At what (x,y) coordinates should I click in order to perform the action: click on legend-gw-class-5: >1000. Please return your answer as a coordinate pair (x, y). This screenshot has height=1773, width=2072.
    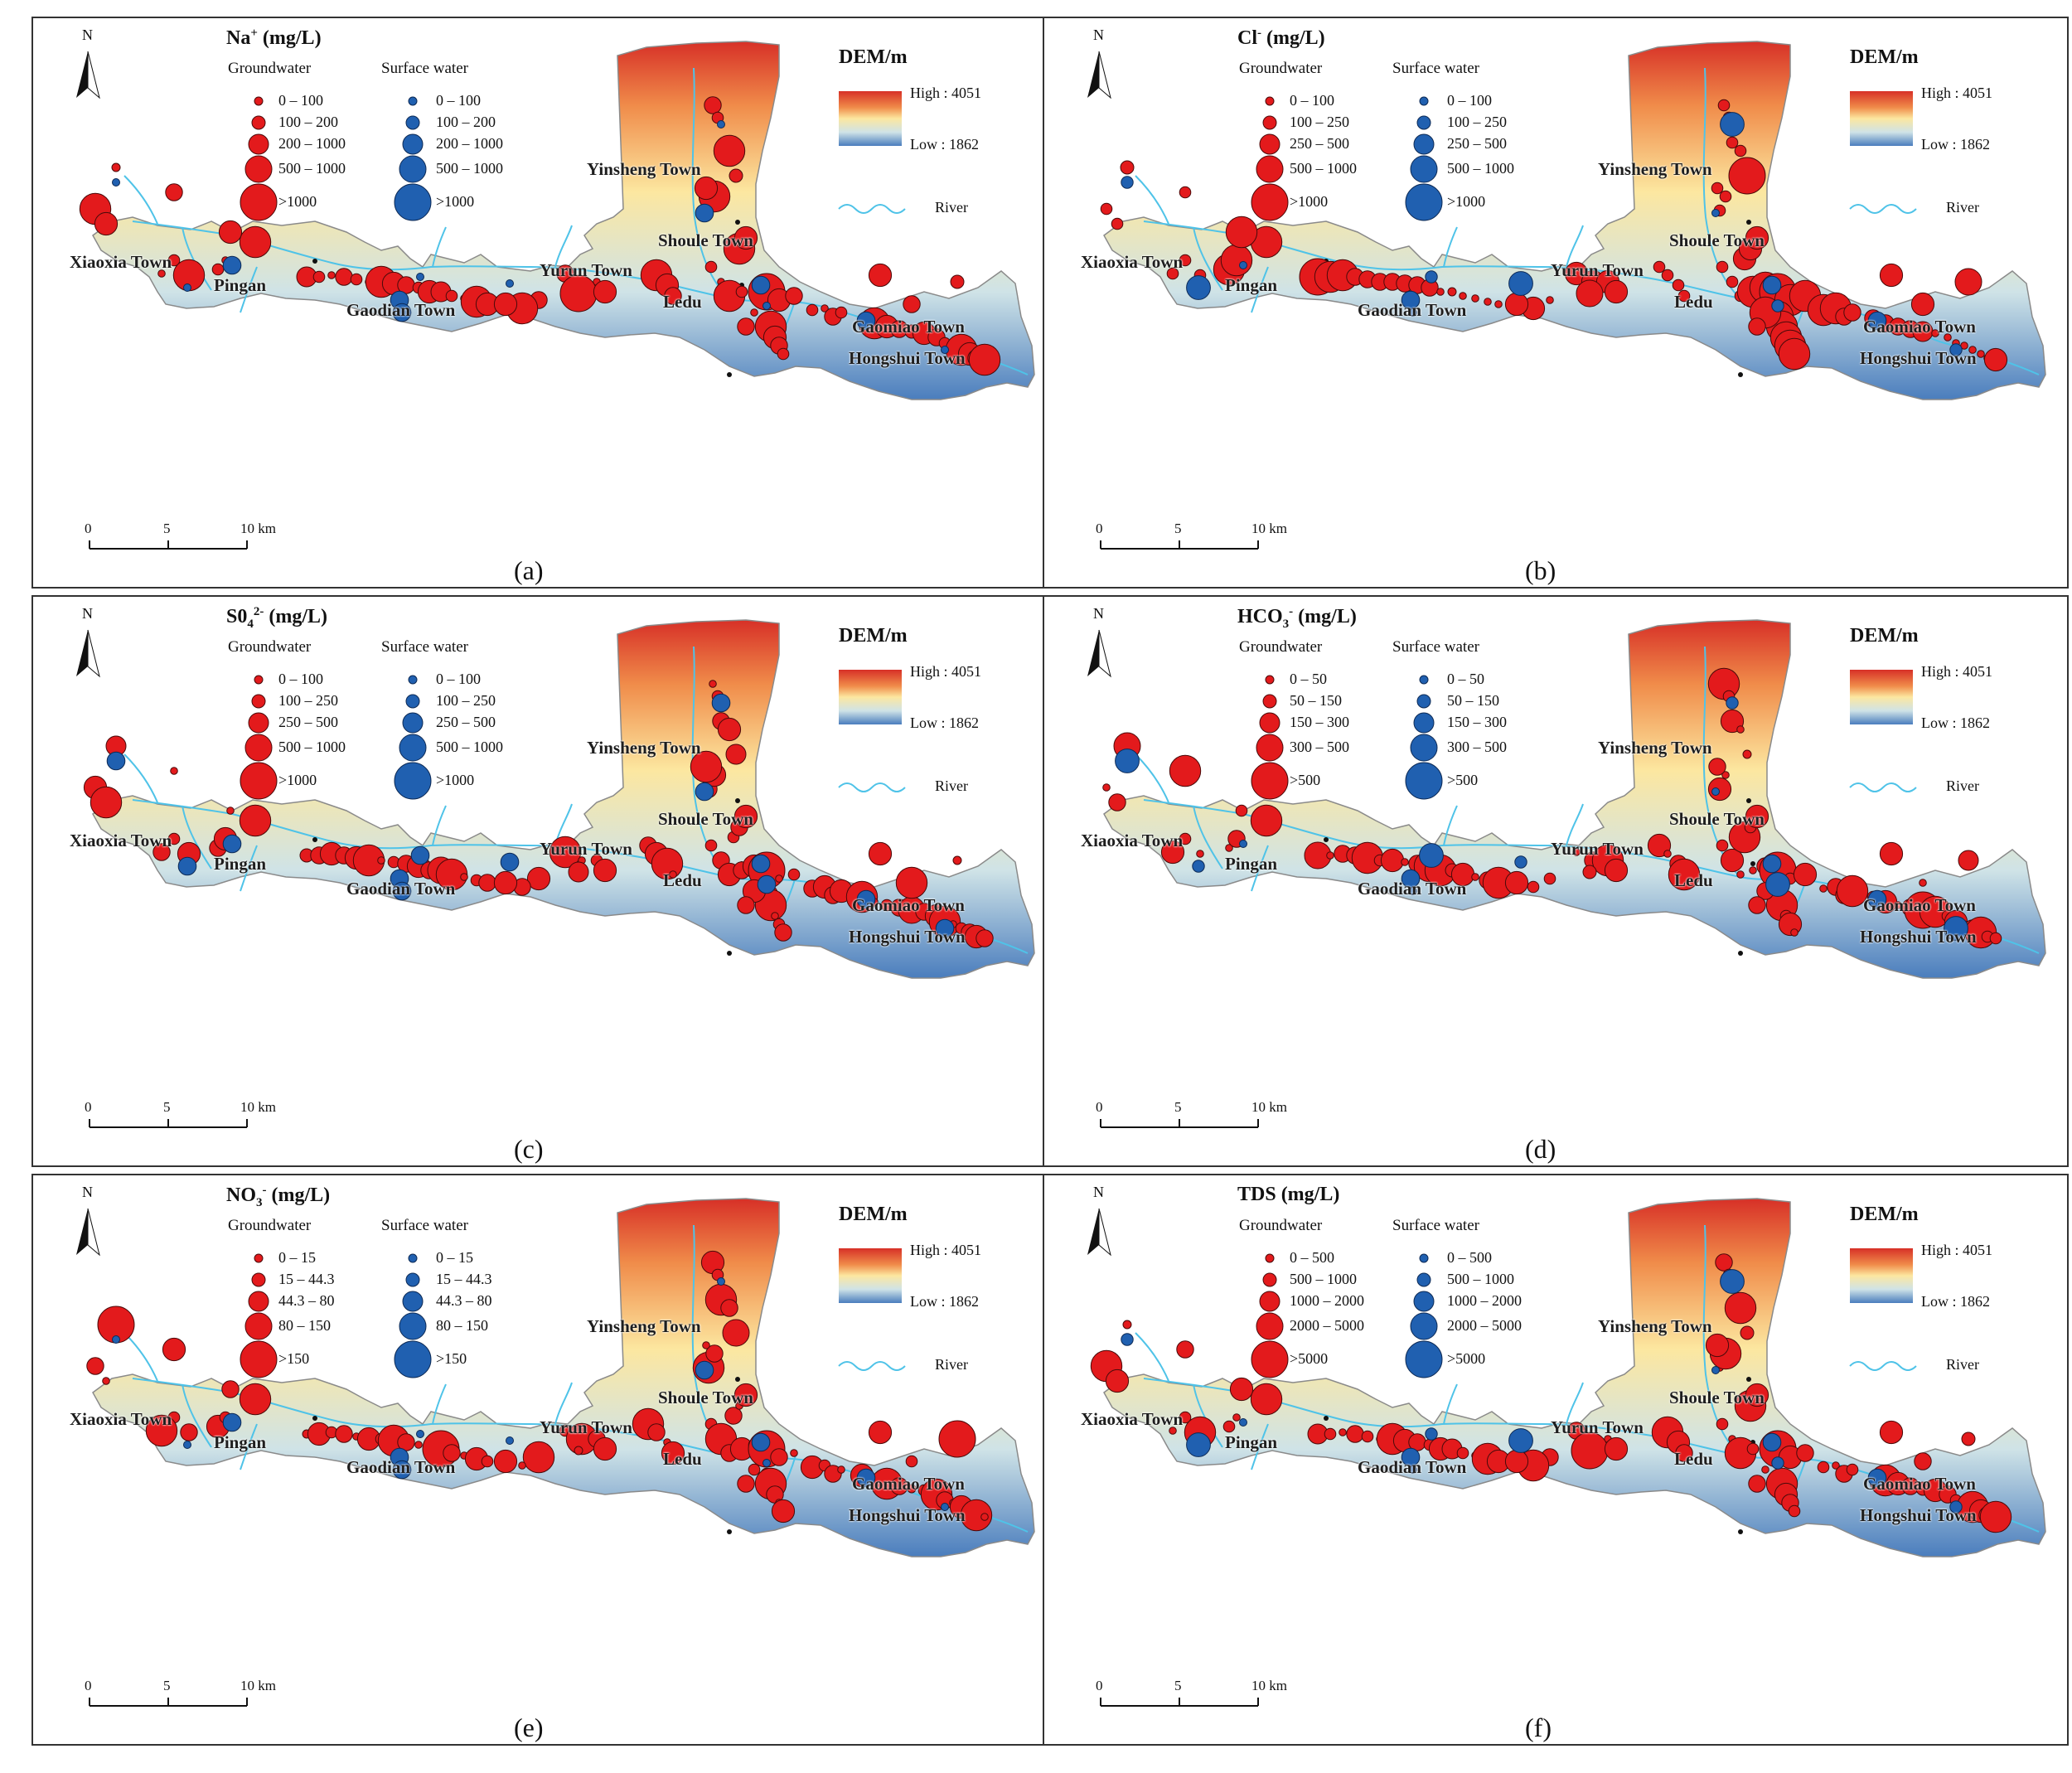
    Looking at the image, I should click on (297, 201).